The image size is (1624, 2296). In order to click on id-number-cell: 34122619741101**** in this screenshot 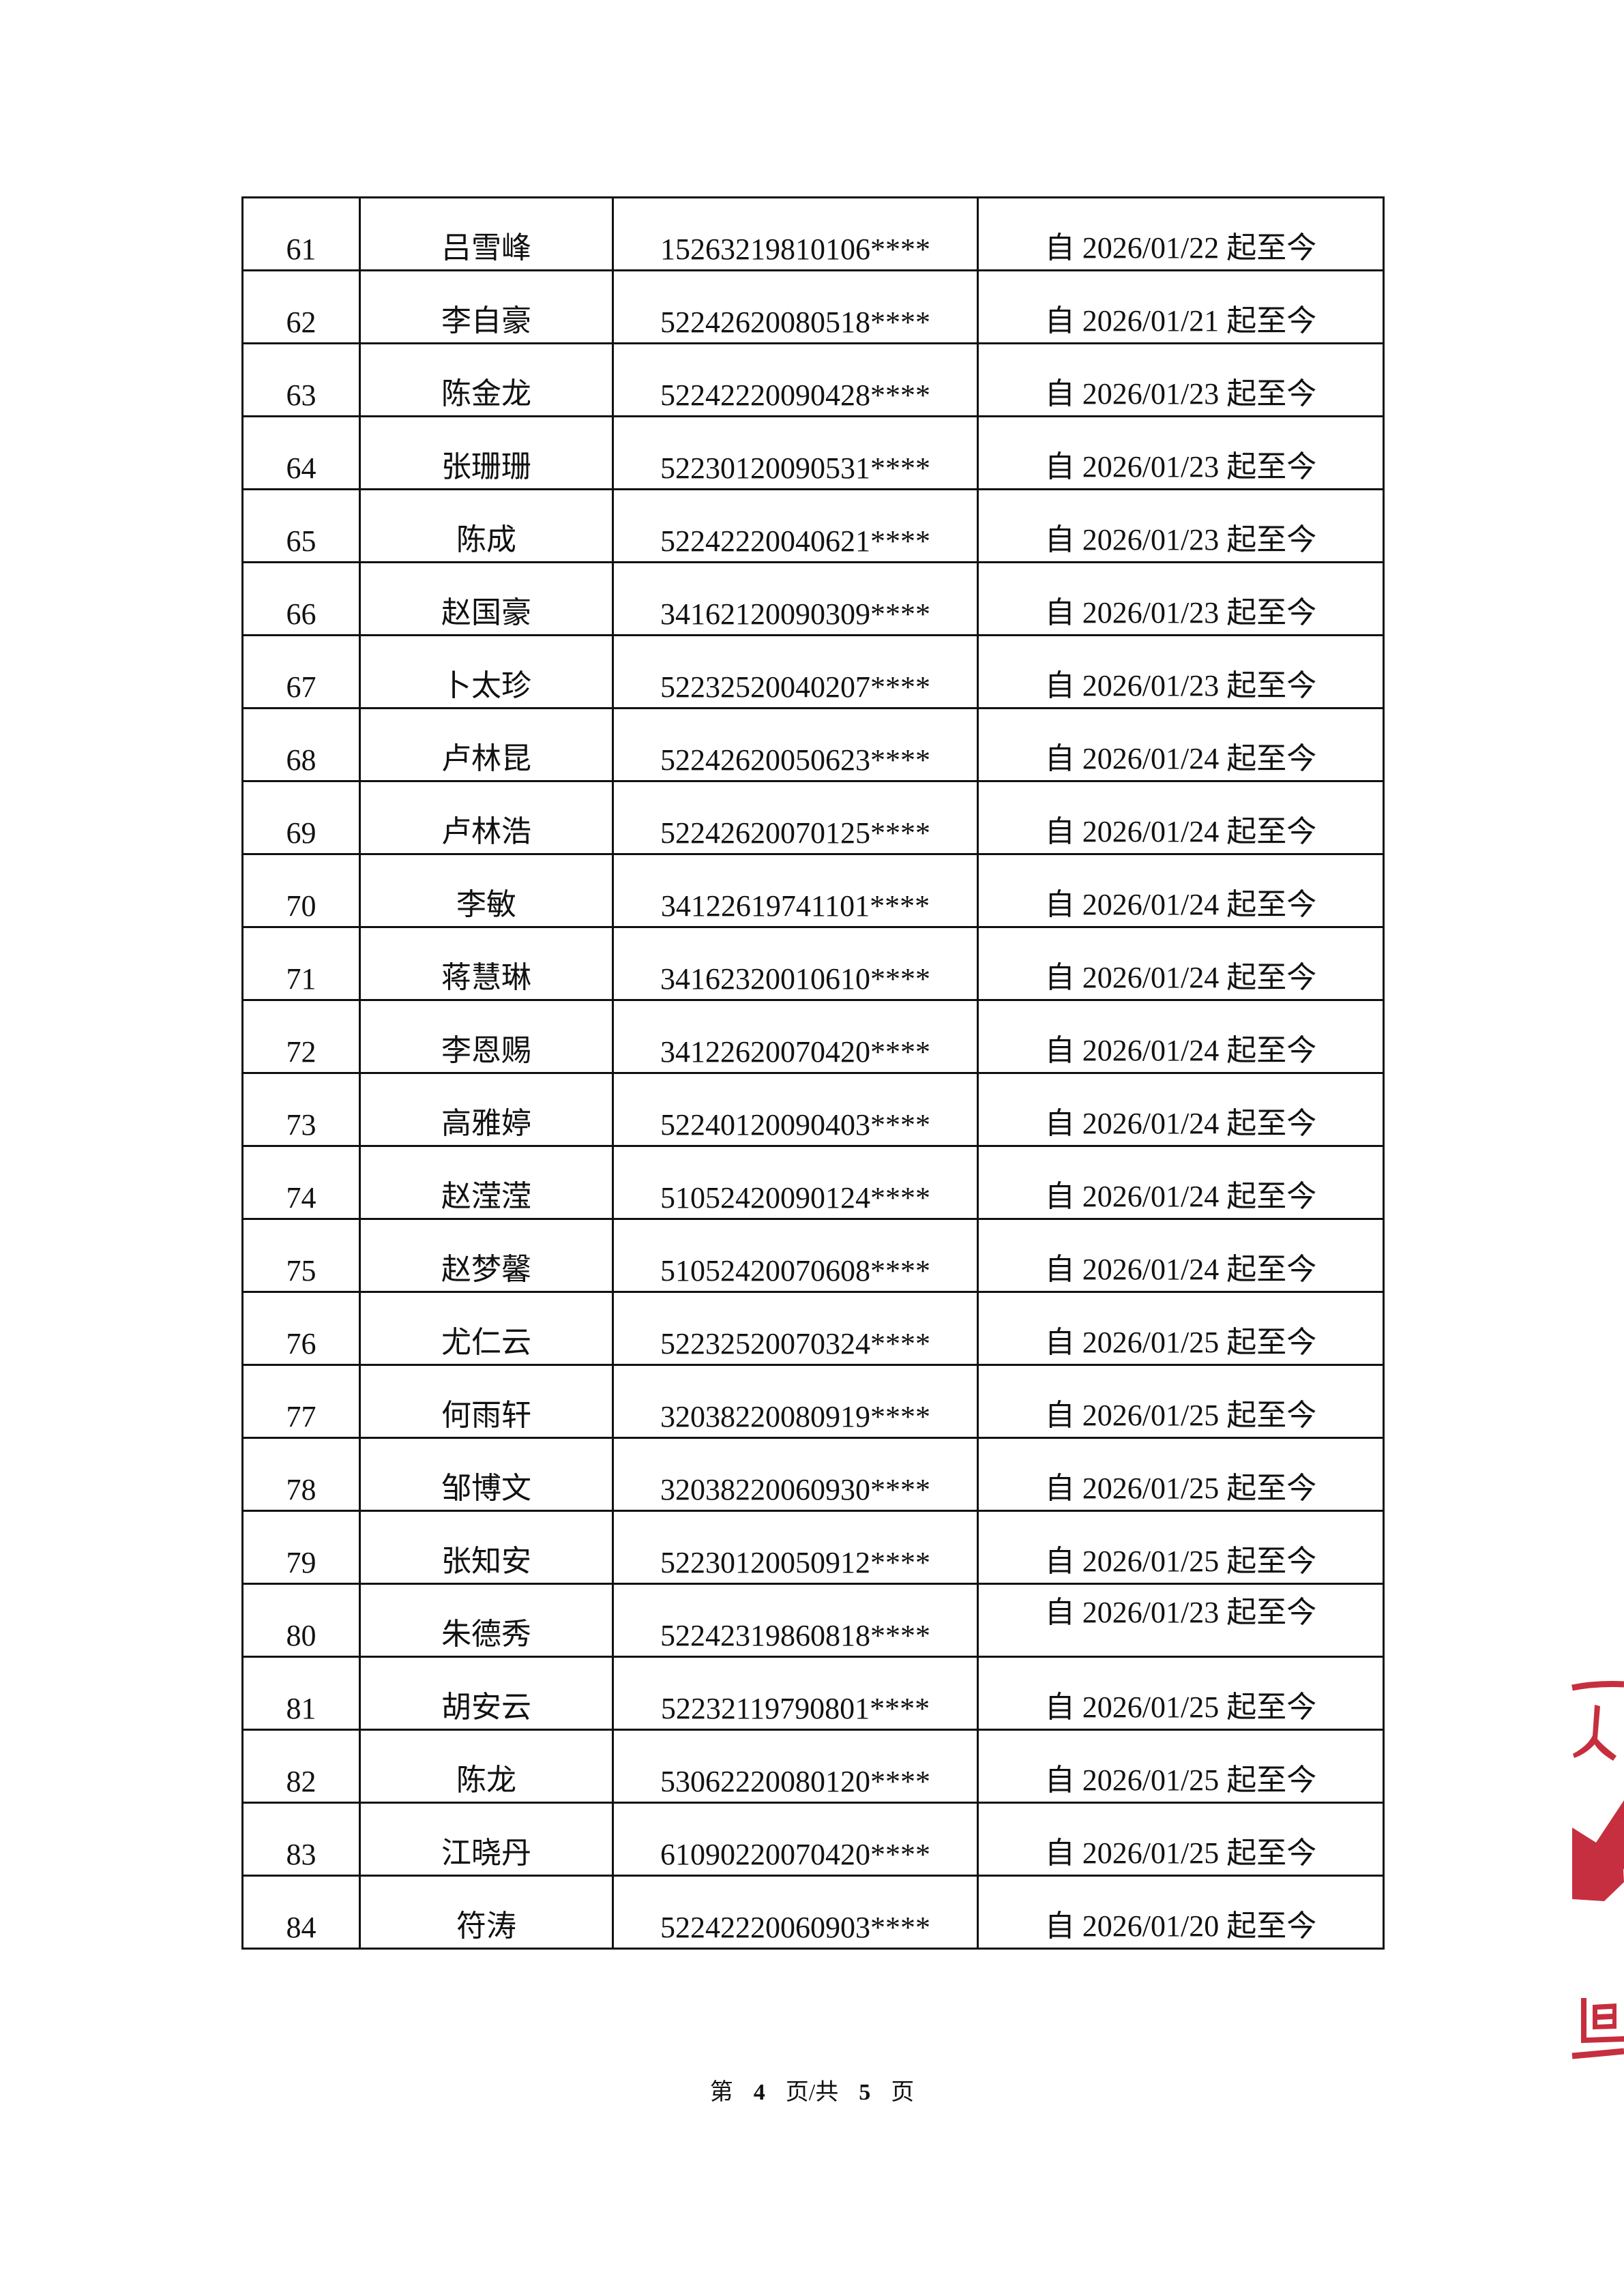, I will do `click(795, 891)`.